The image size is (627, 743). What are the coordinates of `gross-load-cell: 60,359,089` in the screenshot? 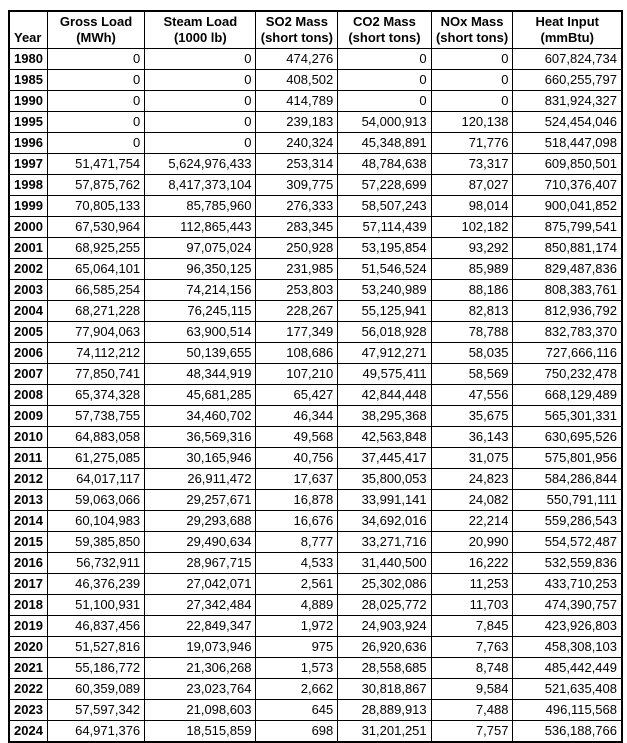 It's located at (96, 689).